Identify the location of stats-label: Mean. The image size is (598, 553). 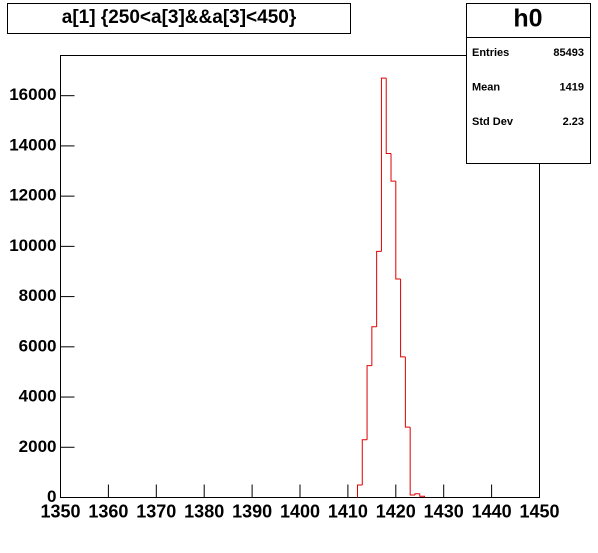
(486, 87).